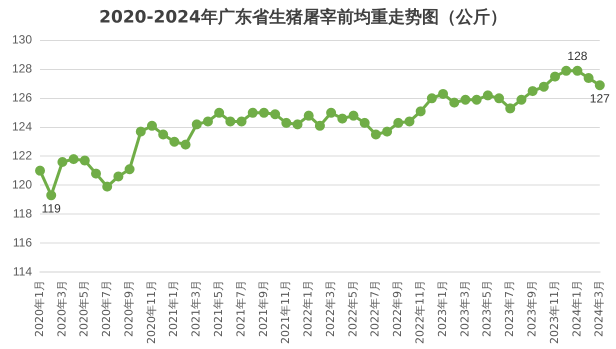 Image resolution: width=616 pixels, height=349 pixels. Describe the element at coordinates (107, 309) in the screenshot. I see `x-tick-label: 2020年7月` at that location.